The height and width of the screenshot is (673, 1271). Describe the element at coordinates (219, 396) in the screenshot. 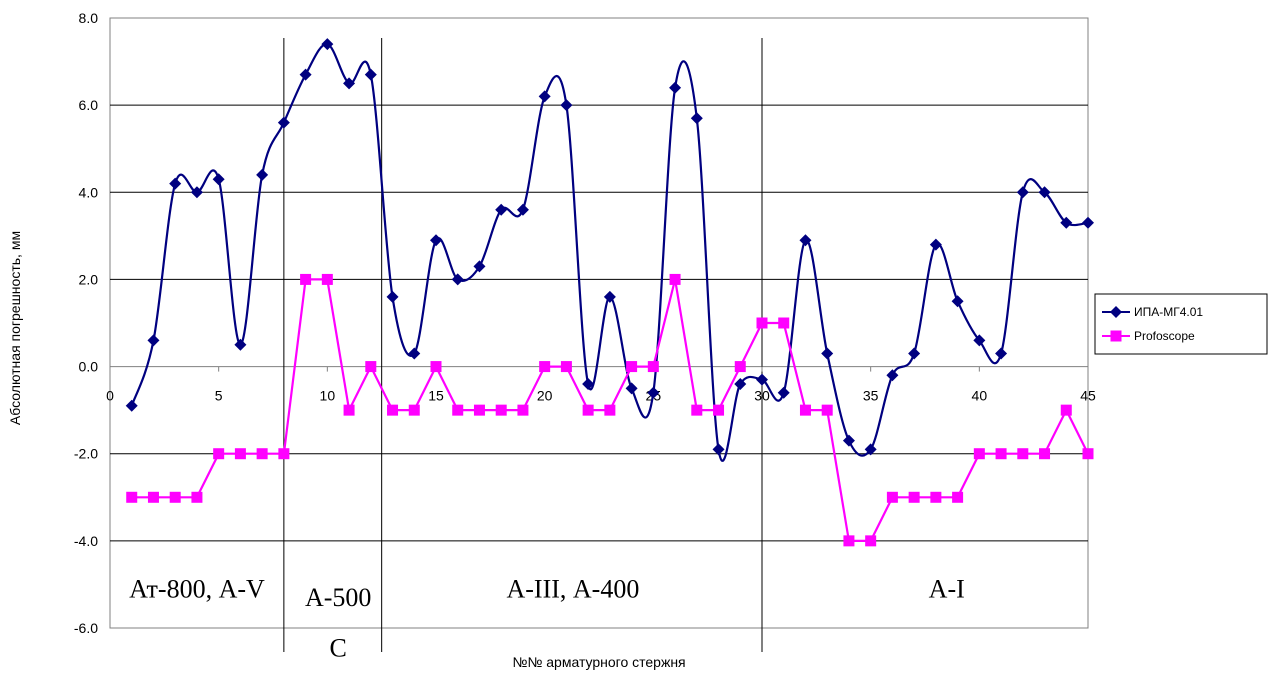

I see `x-tick-label: 5` at that location.